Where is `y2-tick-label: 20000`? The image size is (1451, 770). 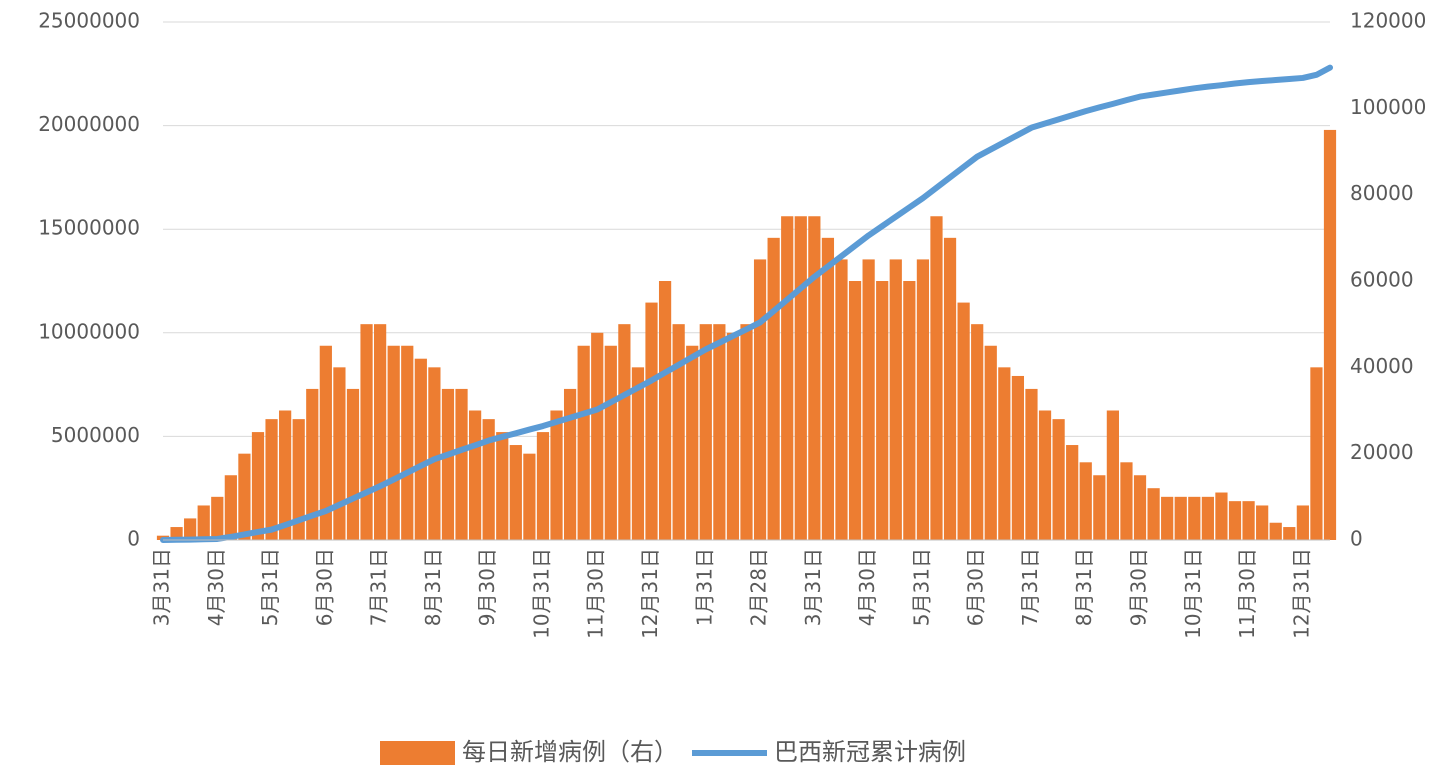
y2-tick-label: 20000 is located at coordinates (1382, 452).